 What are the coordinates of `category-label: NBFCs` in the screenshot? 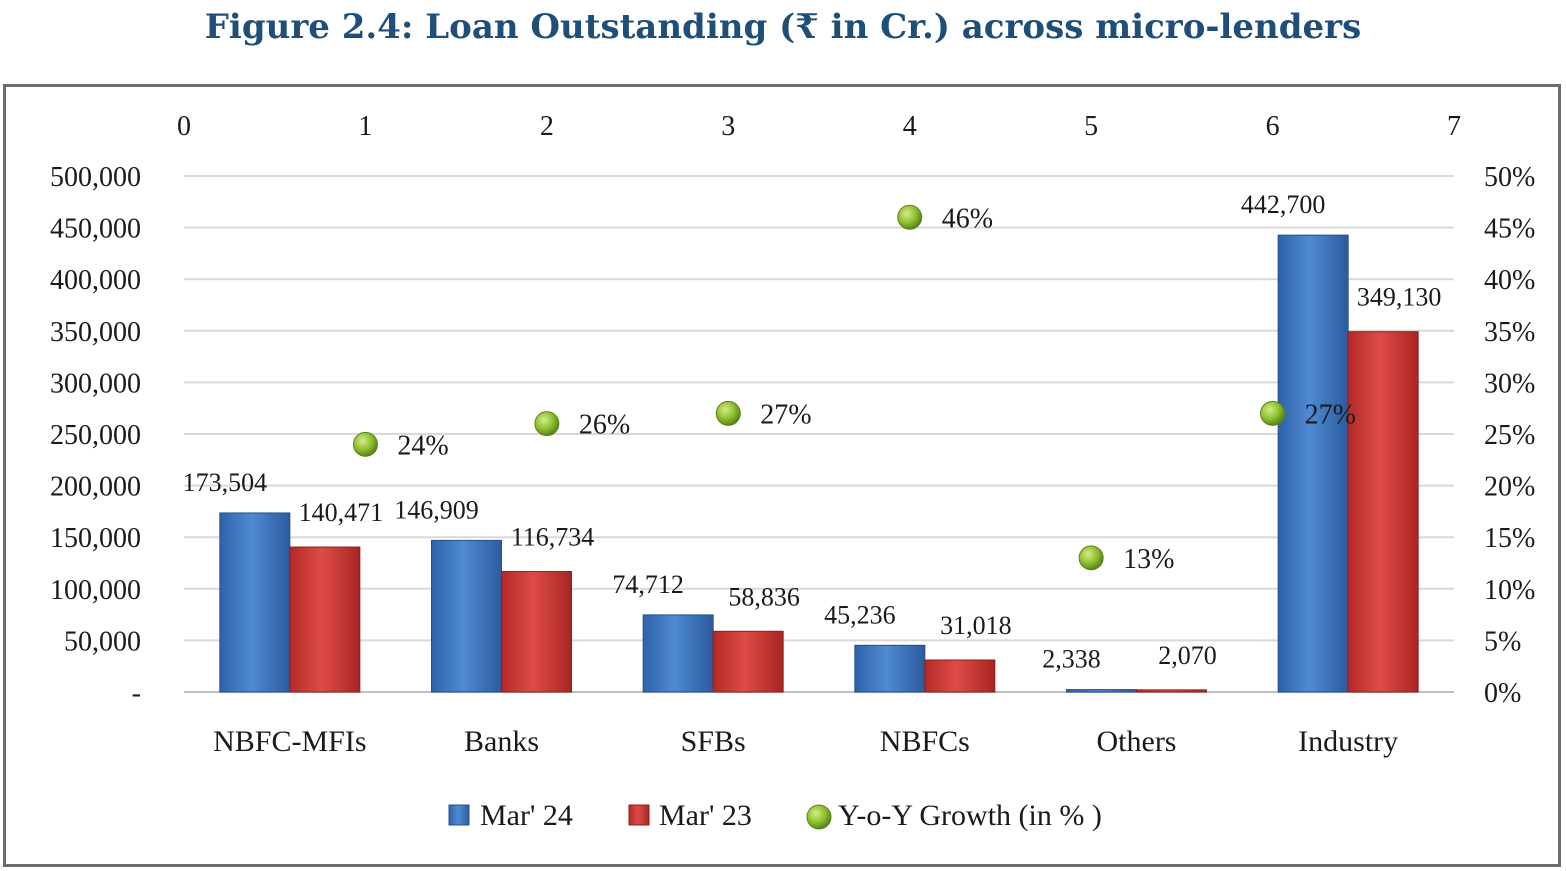 It's located at (925, 741).